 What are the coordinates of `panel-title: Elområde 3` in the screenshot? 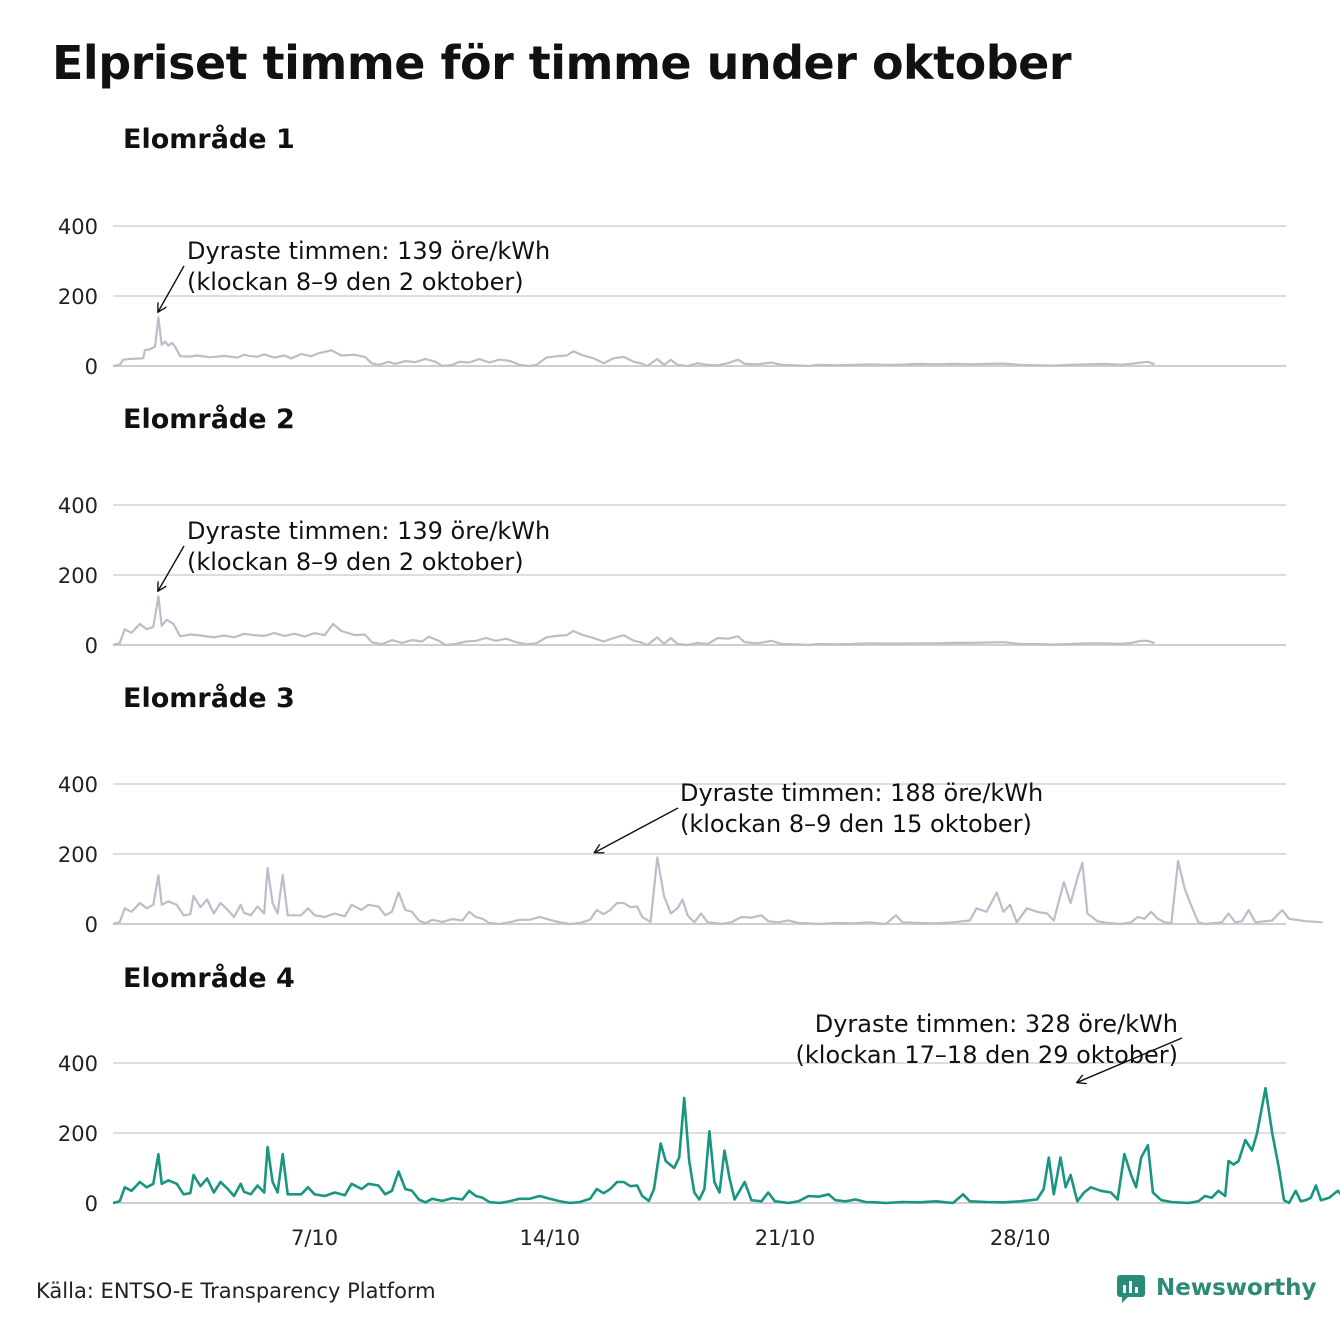 It's located at (209, 698).